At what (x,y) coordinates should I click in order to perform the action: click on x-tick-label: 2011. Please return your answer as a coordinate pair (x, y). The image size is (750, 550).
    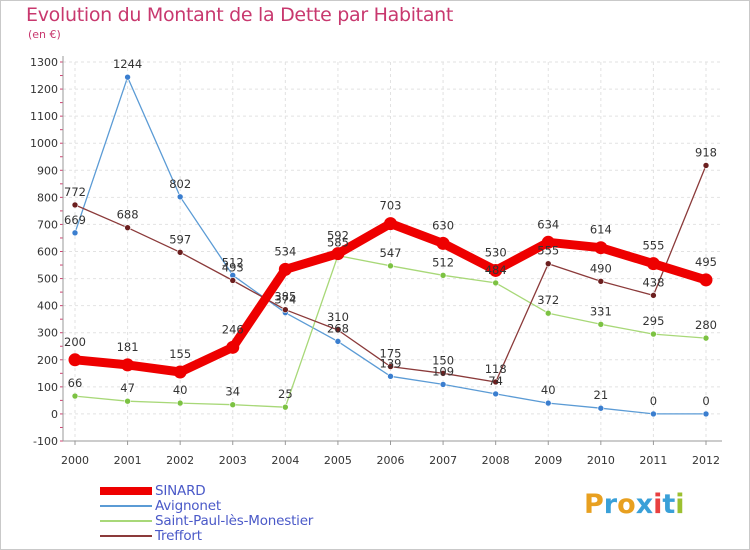
    Looking at the image, I should click on (653, 460).